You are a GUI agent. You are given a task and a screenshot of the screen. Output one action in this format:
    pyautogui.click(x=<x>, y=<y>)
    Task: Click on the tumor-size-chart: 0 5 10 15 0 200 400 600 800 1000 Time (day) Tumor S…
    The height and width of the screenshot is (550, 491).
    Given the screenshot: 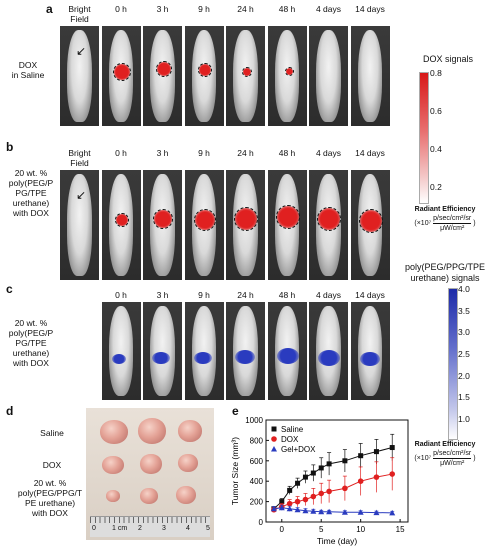 What is the action you would take?
    pyautogui.click(x=319, y=481)
    